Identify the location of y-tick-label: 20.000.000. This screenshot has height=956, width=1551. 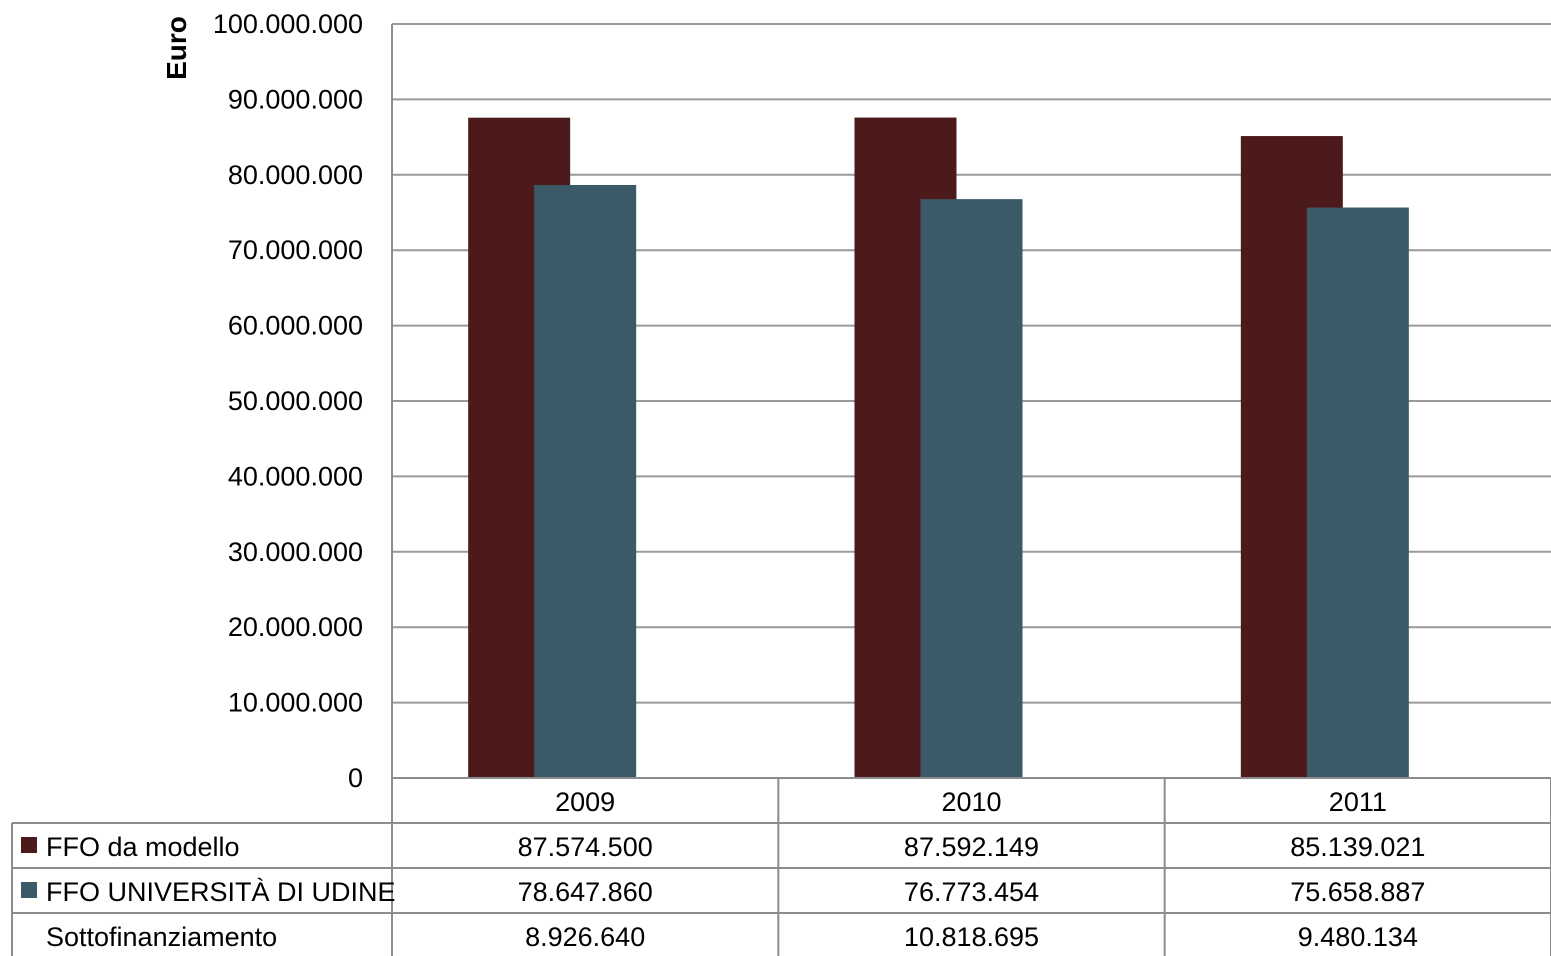
(295, 627).